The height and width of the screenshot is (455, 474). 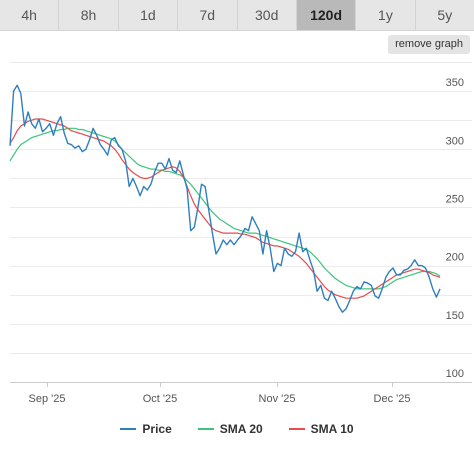 What do you see at coordinates (241, 429) in the screenshot?
I see `legend-label-sma20: SMA 20` at bounding box center [241, 429].